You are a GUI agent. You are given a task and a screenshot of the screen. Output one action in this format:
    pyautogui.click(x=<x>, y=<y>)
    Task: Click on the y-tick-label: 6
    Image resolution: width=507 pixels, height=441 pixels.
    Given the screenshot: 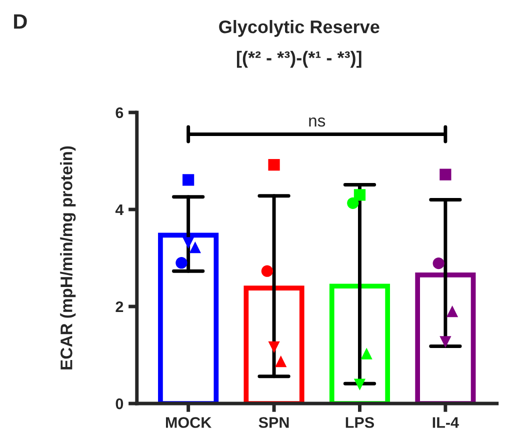 What is the action you would take?
    pyautogui.click(x=120, y=112)
    